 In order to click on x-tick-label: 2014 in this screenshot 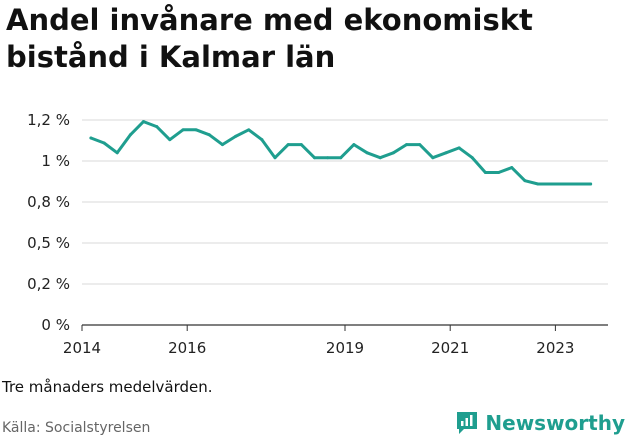, I will do `click(82, 348)`.